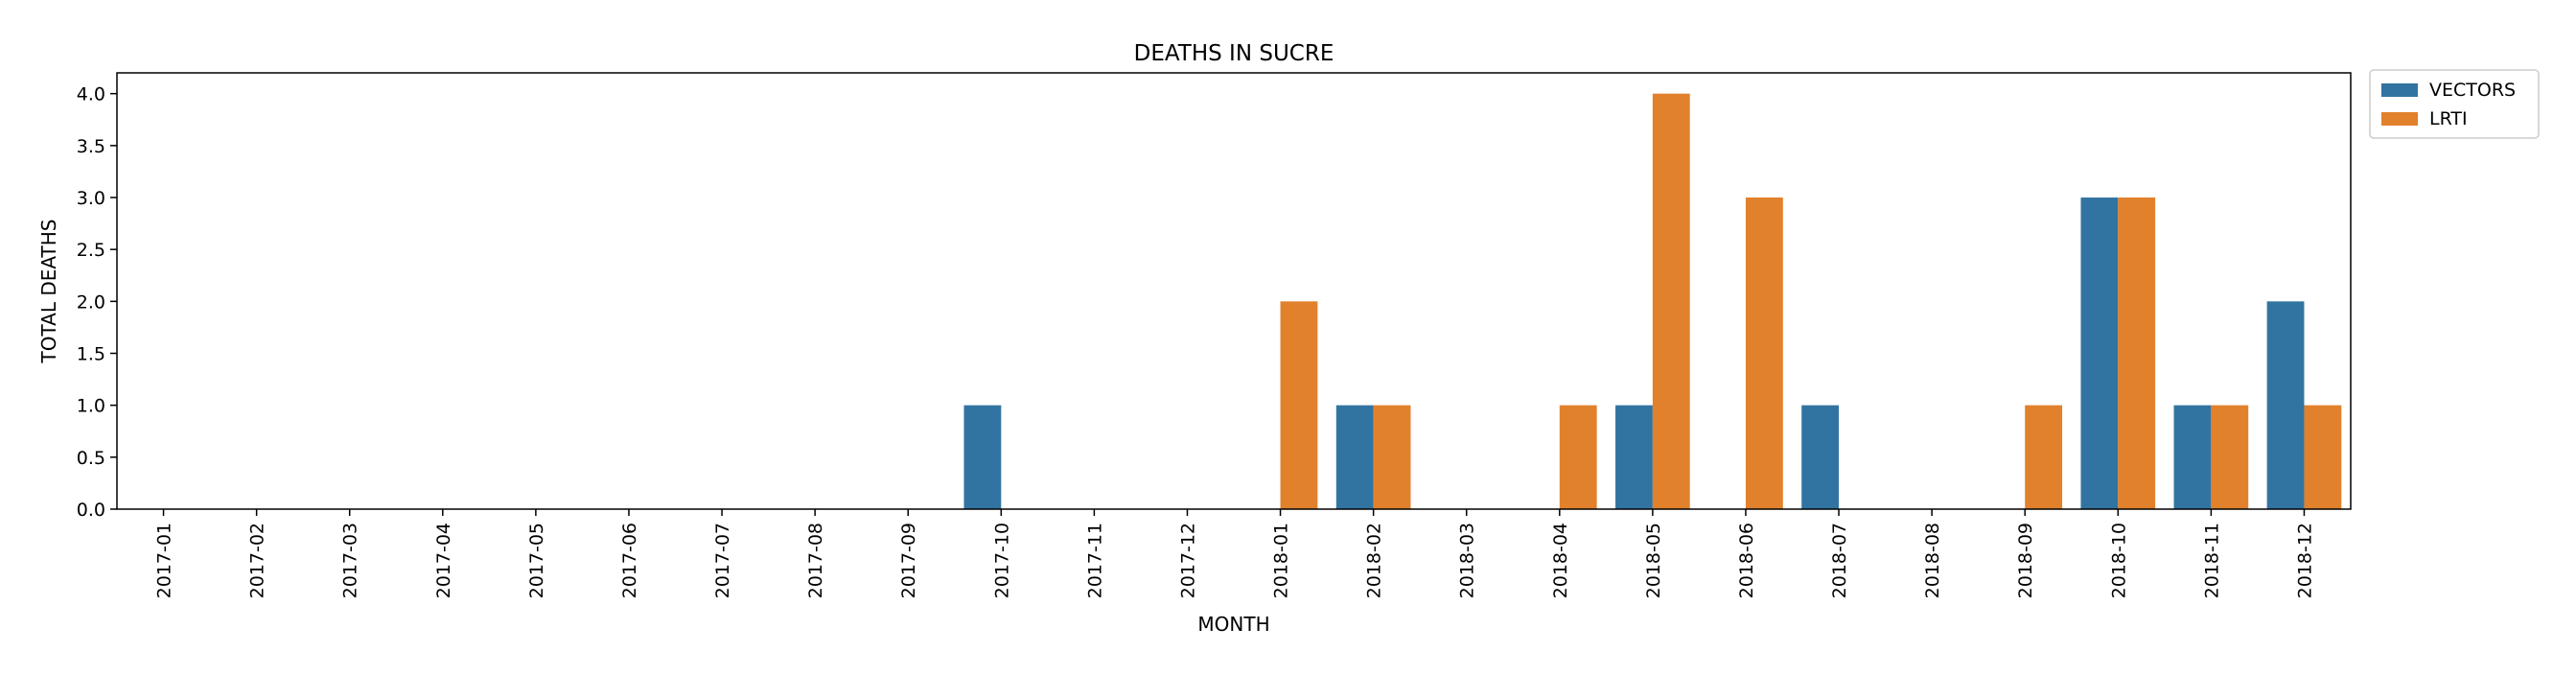 The image size is (2576, 675). Describe the element at coordinates (1933, 560) in the screenshot. I see `x-tick-label: 2018-08` at that location.